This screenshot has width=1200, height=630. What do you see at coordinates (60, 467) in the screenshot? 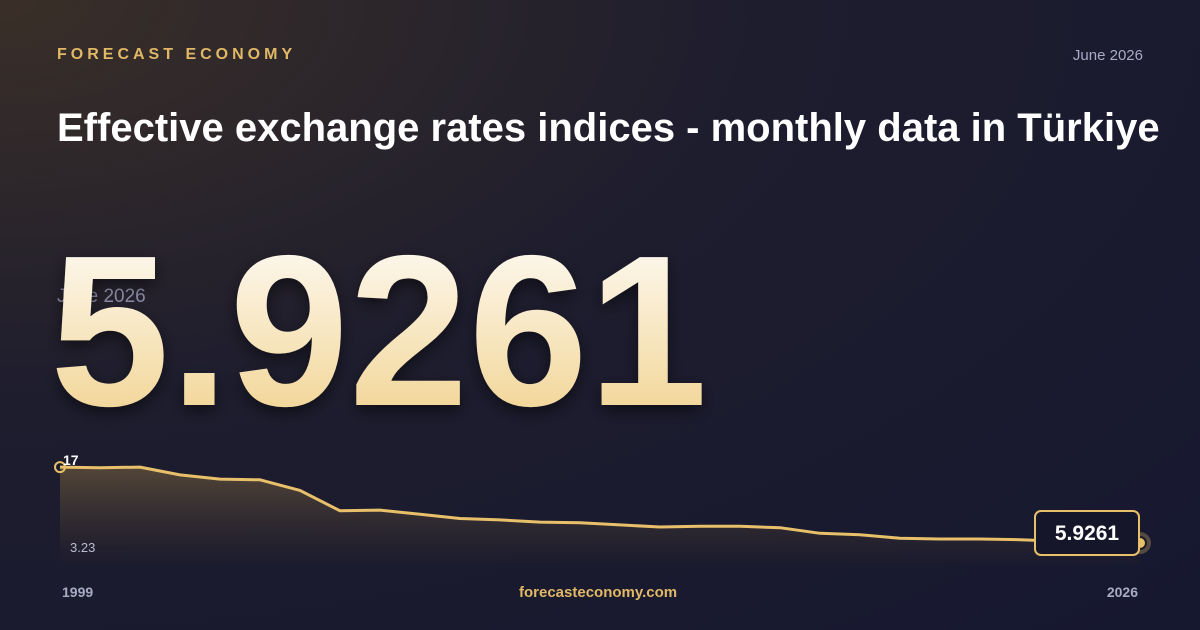
I see `start-marker` at bounding box center [60, 467].